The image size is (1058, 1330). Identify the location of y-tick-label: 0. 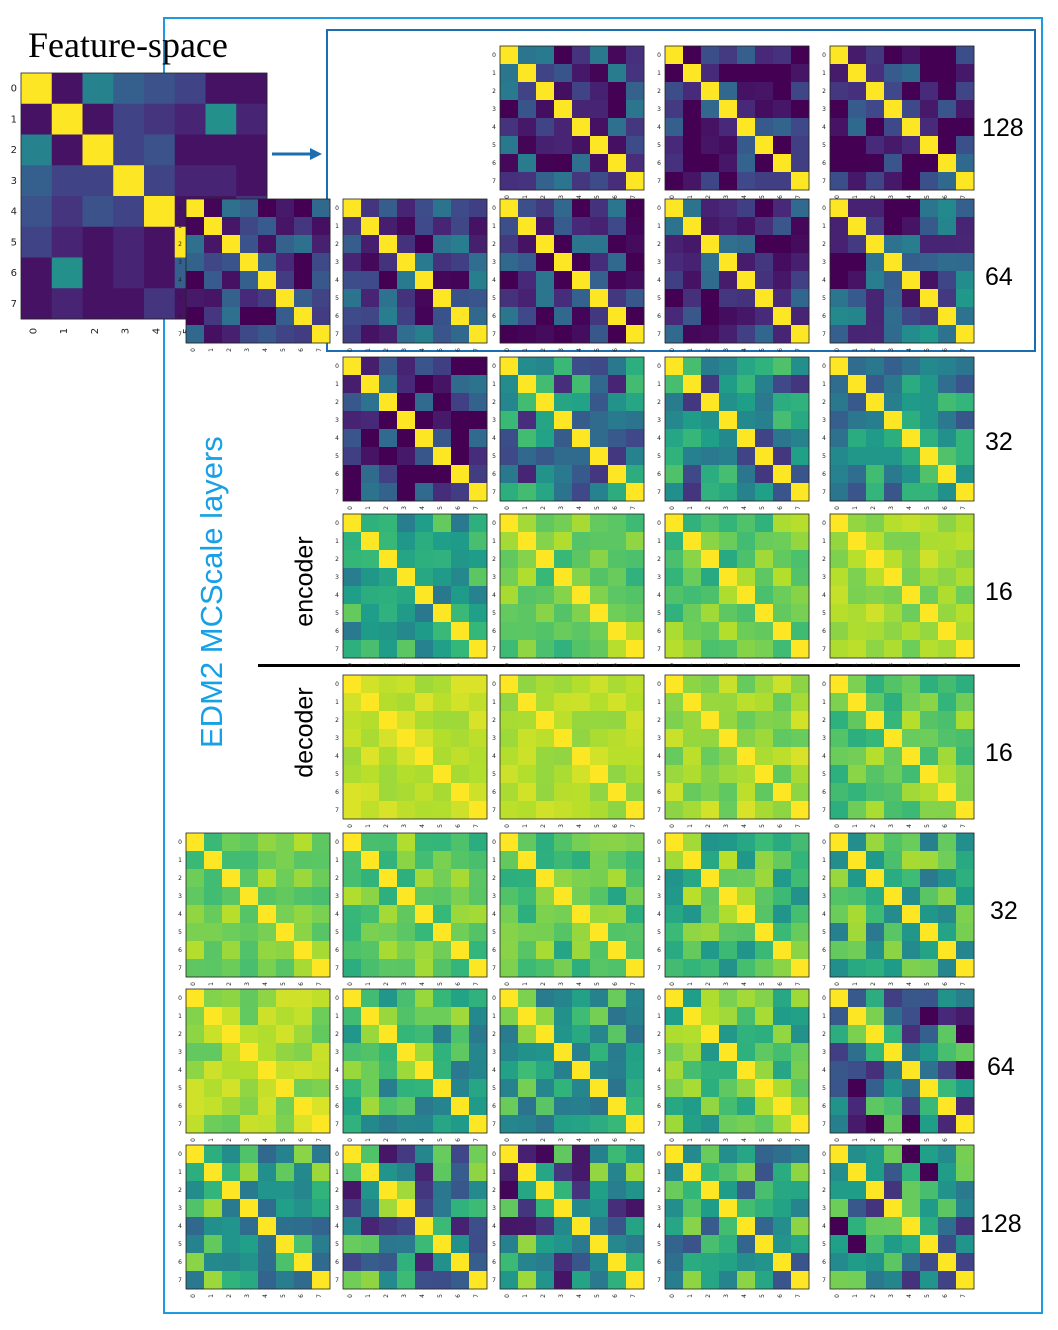
(337, 208).